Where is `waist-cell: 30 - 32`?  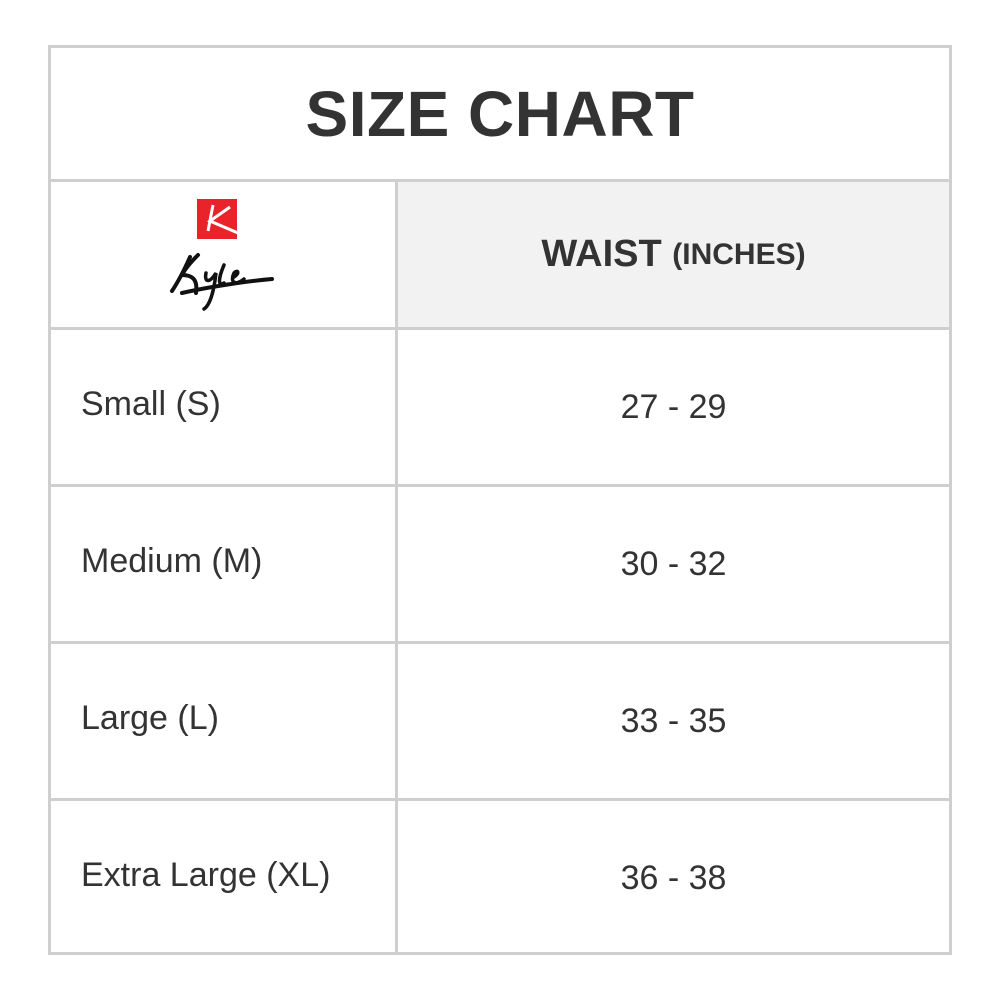
waist-cell: 30 - 32 is located at coordinates (673, 563).